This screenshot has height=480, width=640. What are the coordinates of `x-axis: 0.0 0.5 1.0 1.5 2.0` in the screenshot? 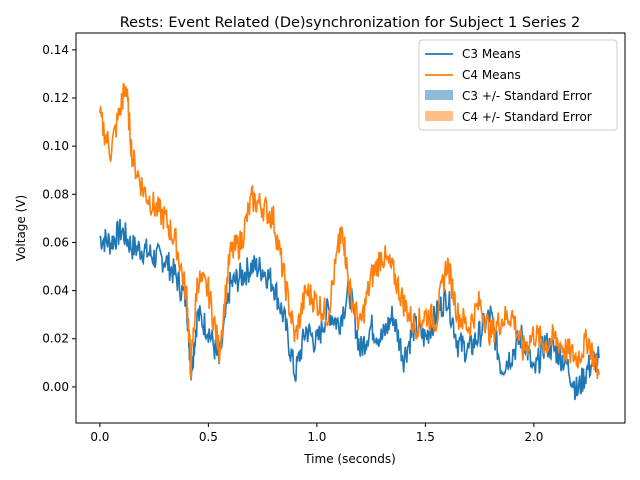 It's located at (316, 433).